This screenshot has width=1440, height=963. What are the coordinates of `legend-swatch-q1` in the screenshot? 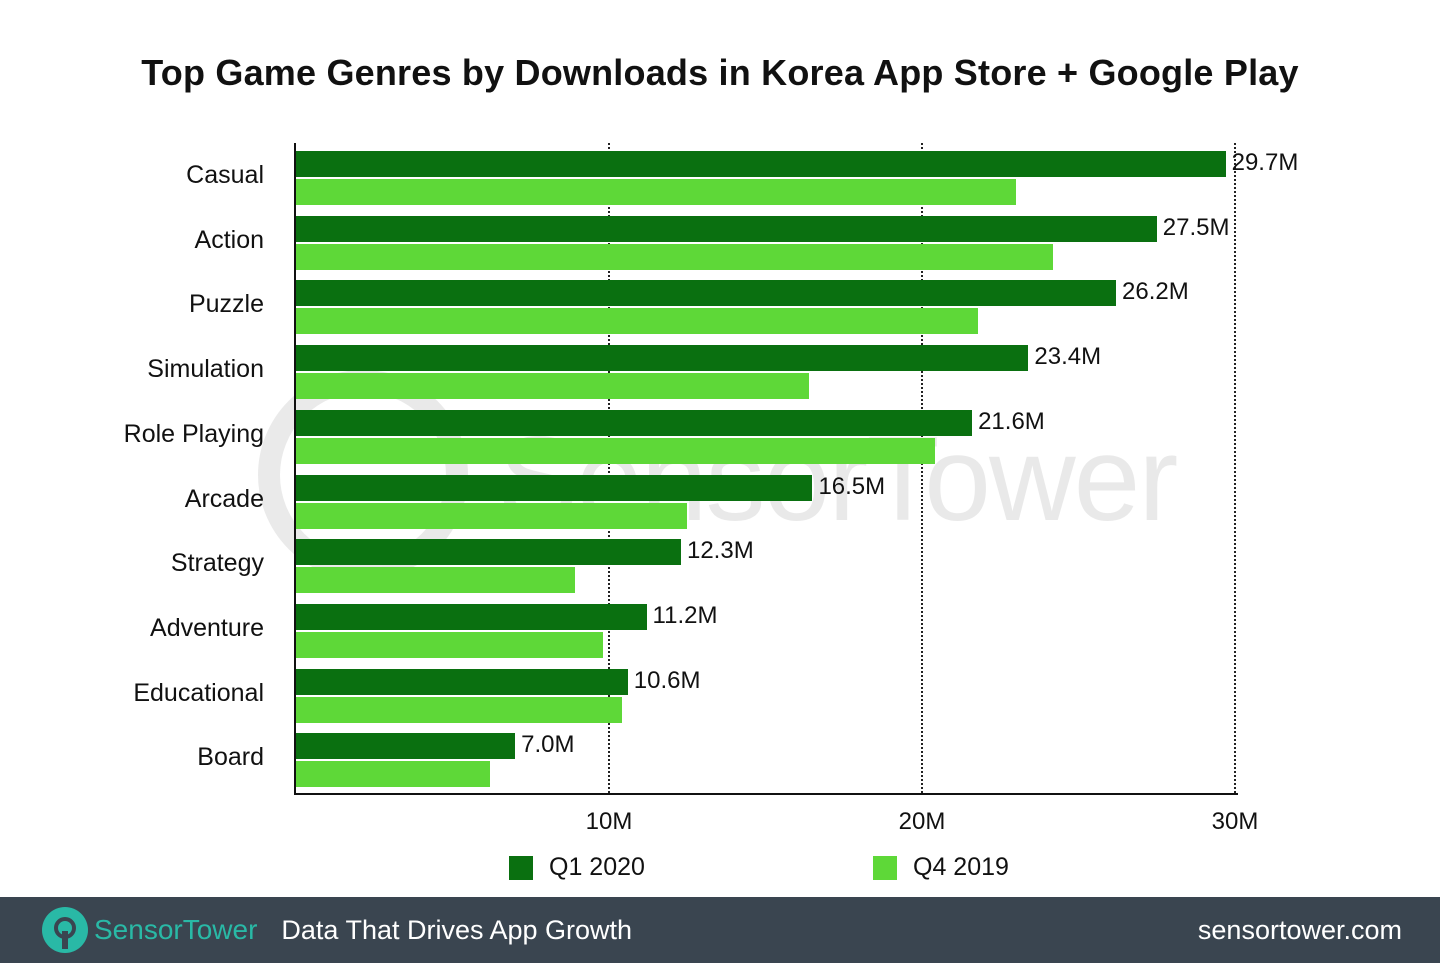 It's located at (521, 867).